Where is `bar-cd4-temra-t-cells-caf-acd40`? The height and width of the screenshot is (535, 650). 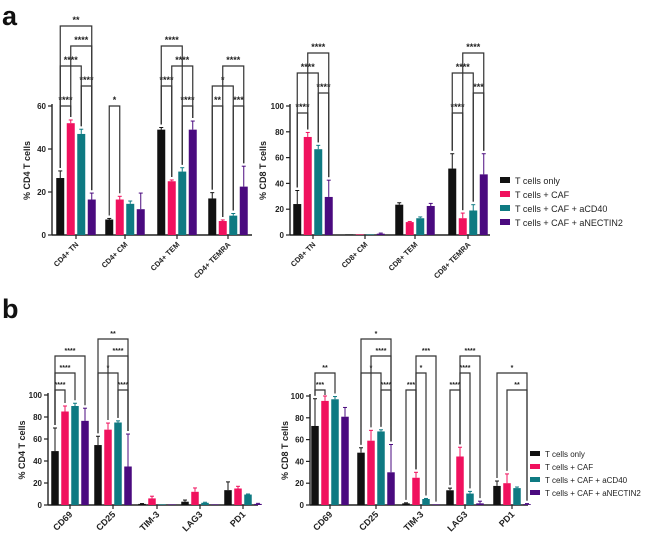
bar-cd4-temra-t-cells-caf-acd40 is located at coordinates (233, 225).